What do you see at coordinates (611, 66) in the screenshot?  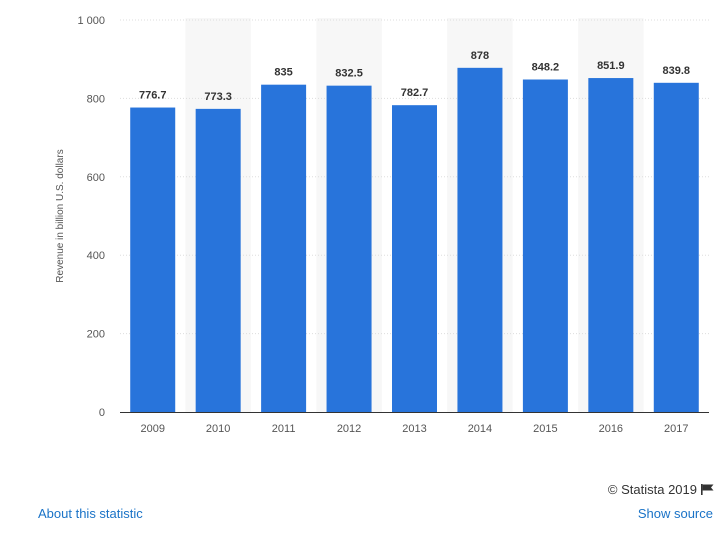 I see `data-label: 851.9` at bounding box center [611, 66].